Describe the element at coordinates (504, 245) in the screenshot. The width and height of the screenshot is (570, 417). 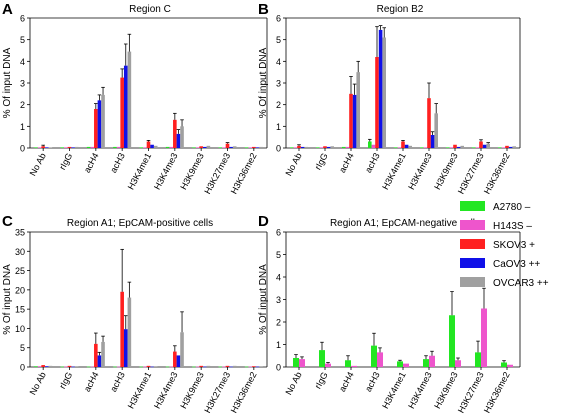
I see `legend: A2780 – H143S – SKOV3 + CaOV3 ++ OVCAR3 ++` at that location.